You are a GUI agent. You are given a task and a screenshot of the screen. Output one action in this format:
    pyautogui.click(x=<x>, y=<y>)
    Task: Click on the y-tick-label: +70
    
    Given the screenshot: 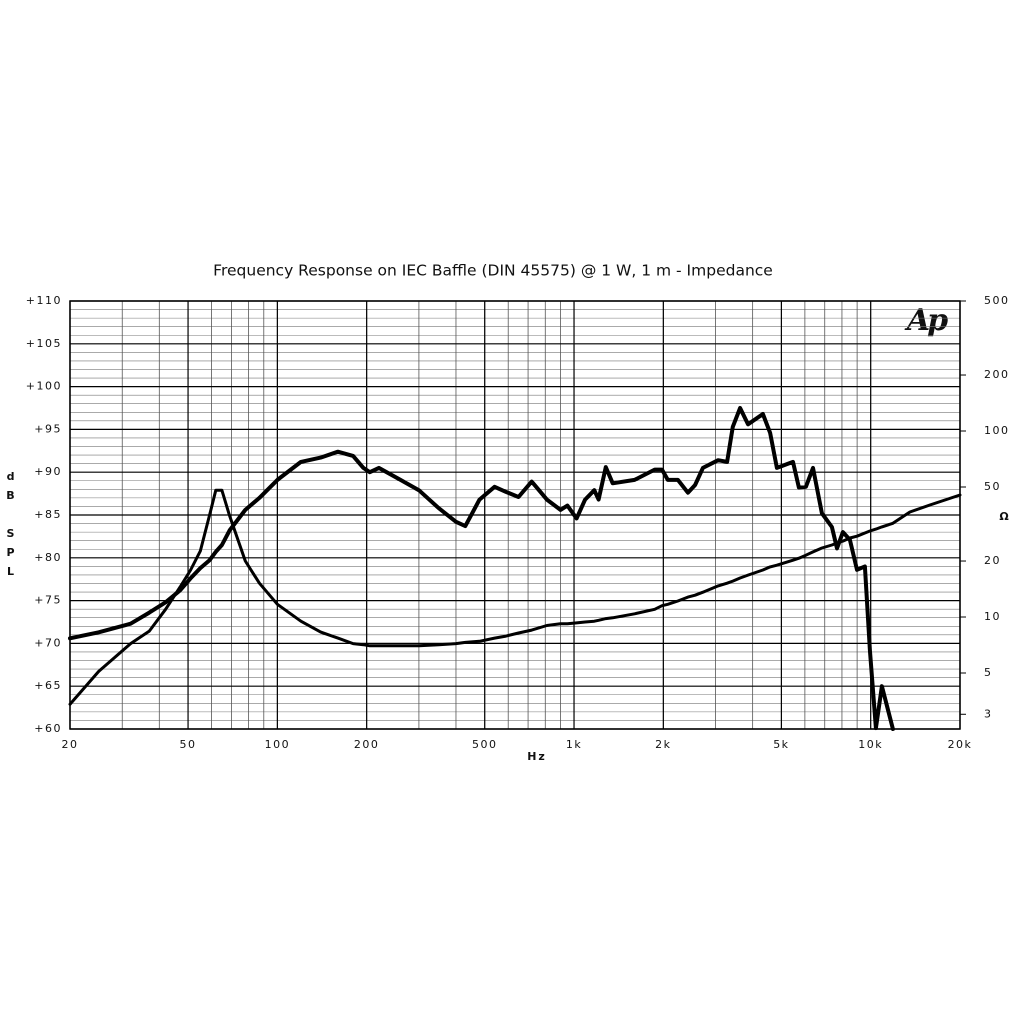 What is the action you would take?
    pyautogui.click(x=48, y=642)
    